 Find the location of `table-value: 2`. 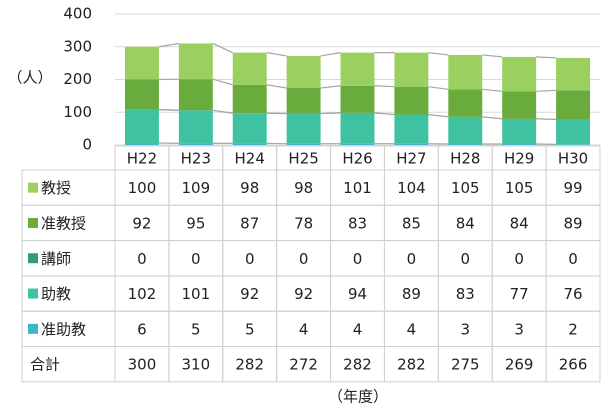

table-value: 2 is located at coordinates (573, 329).